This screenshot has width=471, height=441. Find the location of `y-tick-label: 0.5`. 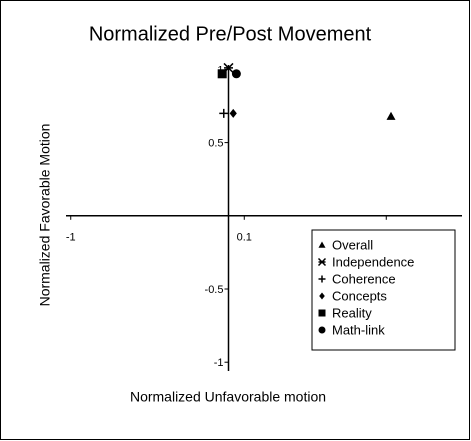

y-tick-label: 0.5 is located at coordinates (215, 144).